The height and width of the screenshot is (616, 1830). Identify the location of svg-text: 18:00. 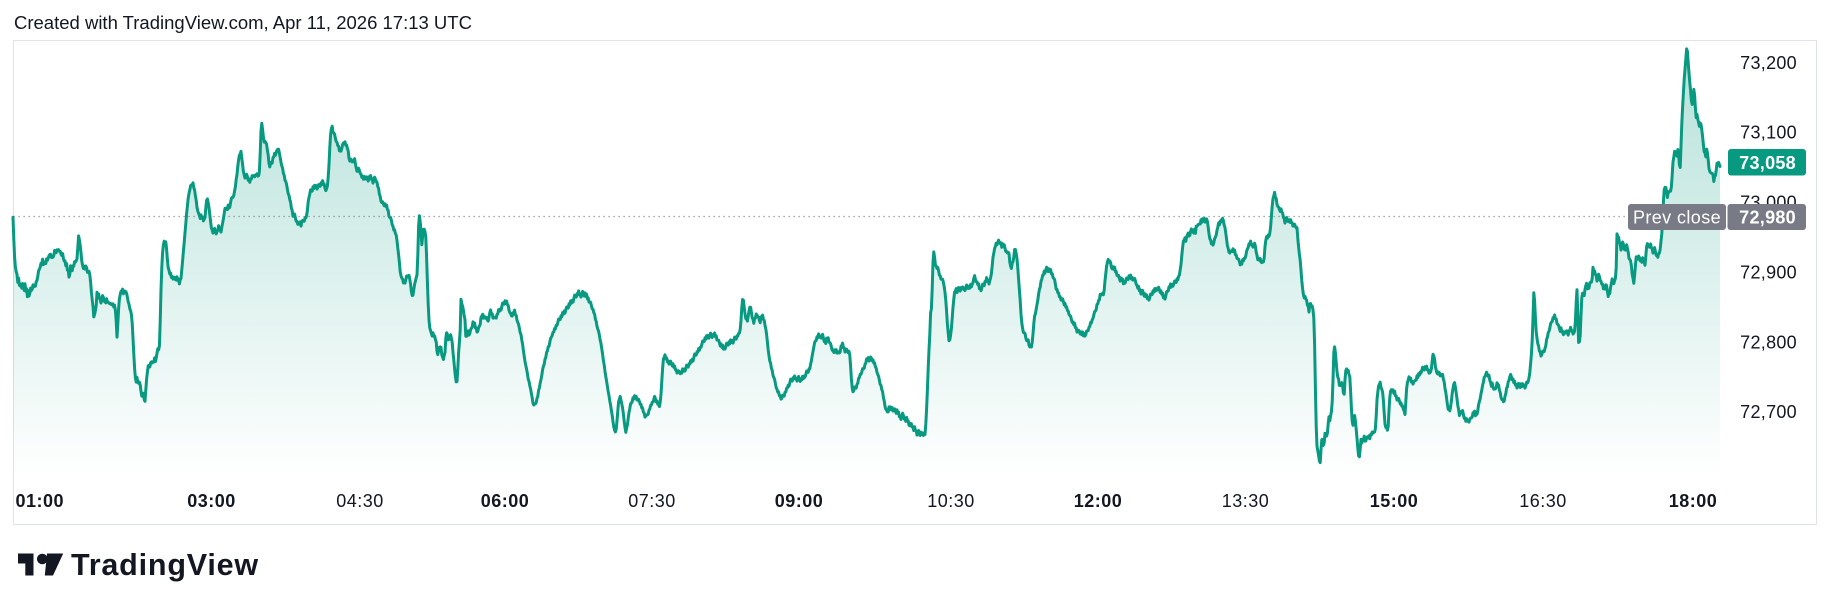
(1693, 501).